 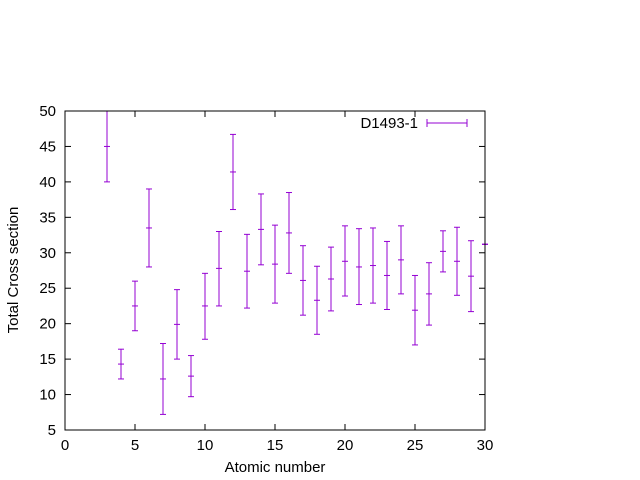 I want to click on data-point-z8, so click(x=177, y=324).